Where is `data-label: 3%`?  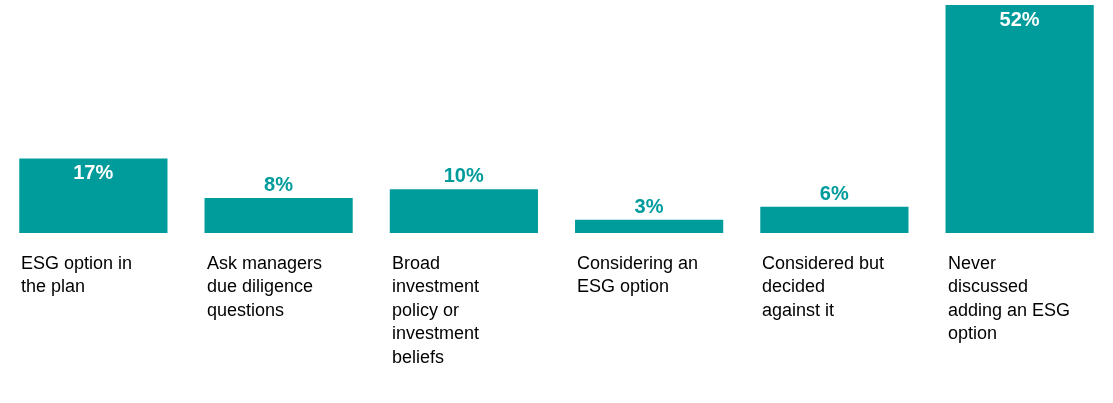
data-label: 3% is located at coordinates (649, 205).